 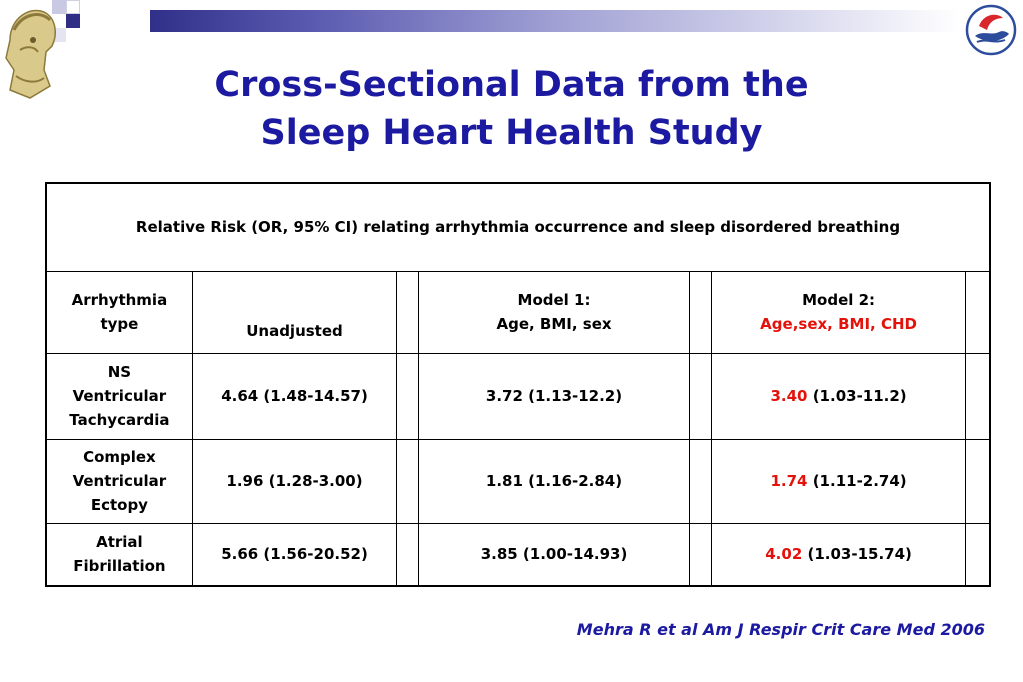 I want to click on column-header-model-2: Model 2: Age,sex, BMI, CHD, so click(x=838, y=312).